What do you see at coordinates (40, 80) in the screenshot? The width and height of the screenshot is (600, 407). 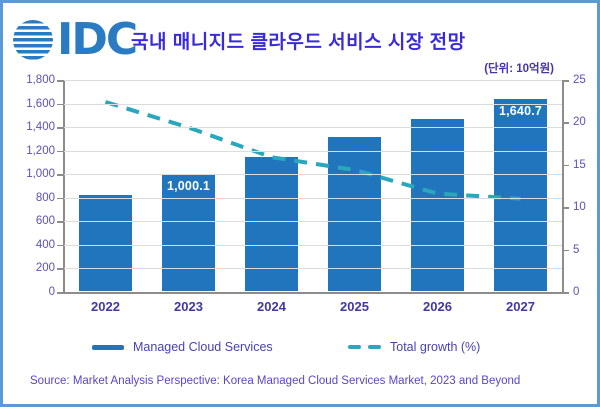 I see `left-tick-label: 1,800` at bounding box center [40, 80].